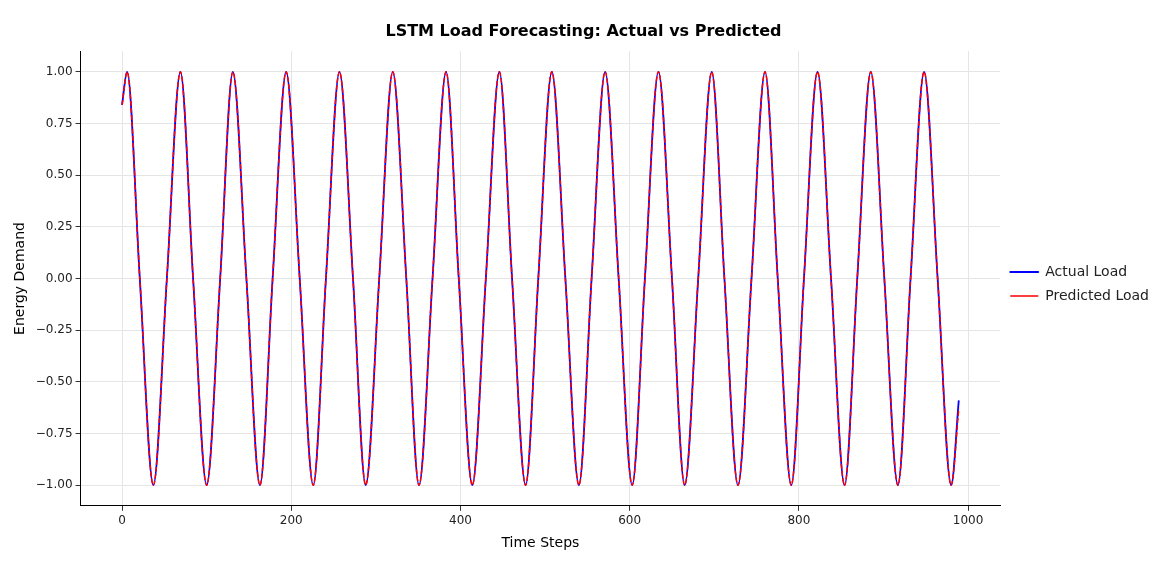  Describe the element at coordinates (54, 484) in the screenshot. I see `y-tick-label: −1.00` at that location.